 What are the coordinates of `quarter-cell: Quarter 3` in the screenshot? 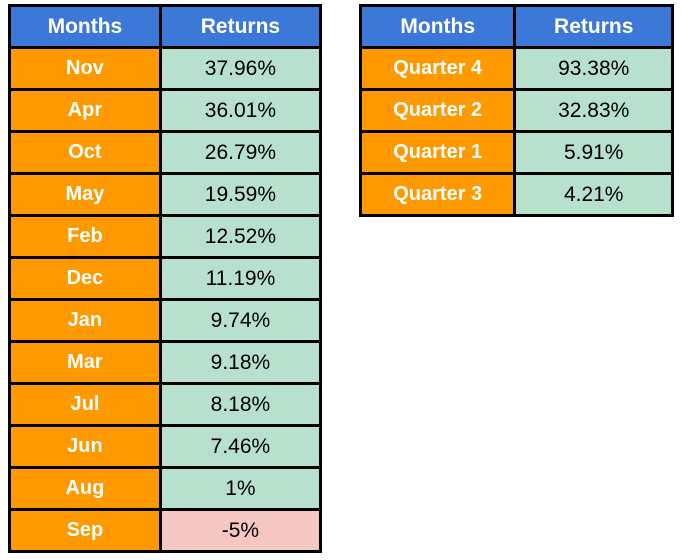 It's located at (437, 194).